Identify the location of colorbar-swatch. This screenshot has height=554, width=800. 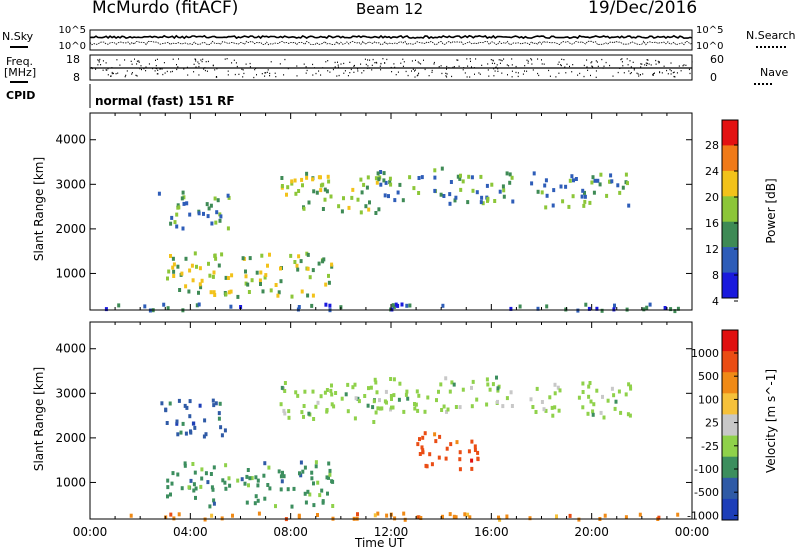
(730, 158).